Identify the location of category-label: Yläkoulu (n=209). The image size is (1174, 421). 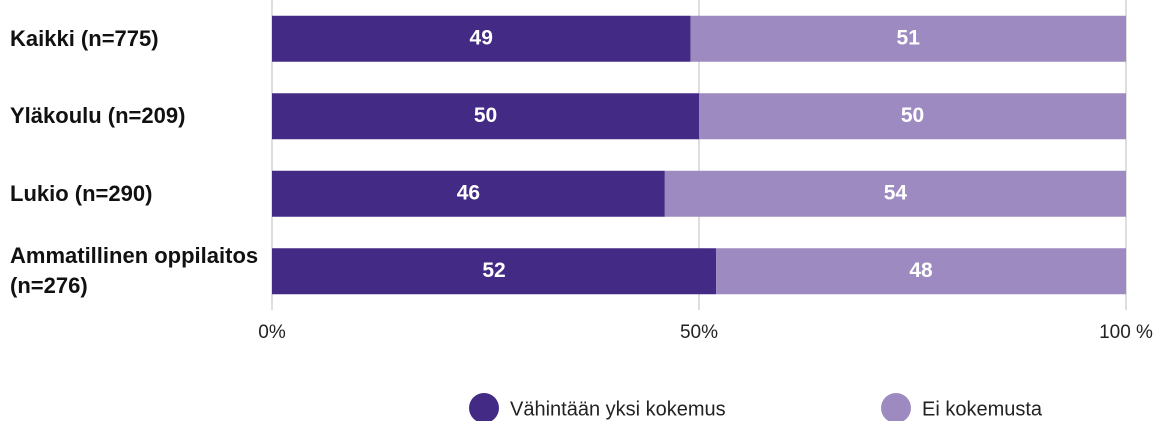
(98, 116).